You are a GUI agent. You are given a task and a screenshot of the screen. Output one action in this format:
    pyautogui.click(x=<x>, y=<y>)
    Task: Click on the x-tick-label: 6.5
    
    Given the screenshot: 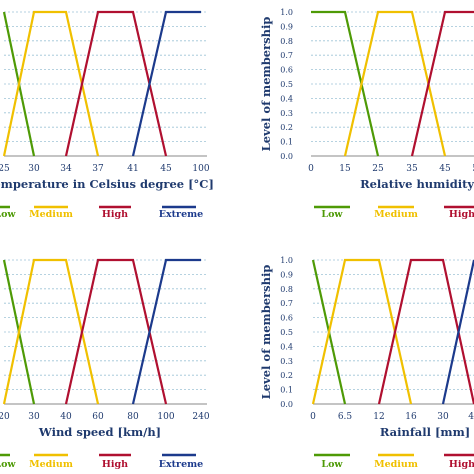 What is the action you would take?
    pyautogui.click(x=345, y=417)
    